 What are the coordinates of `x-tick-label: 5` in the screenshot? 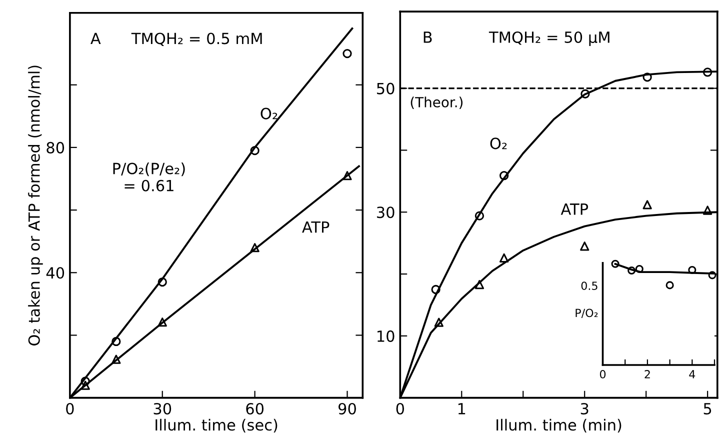 It's located at (708, 409).